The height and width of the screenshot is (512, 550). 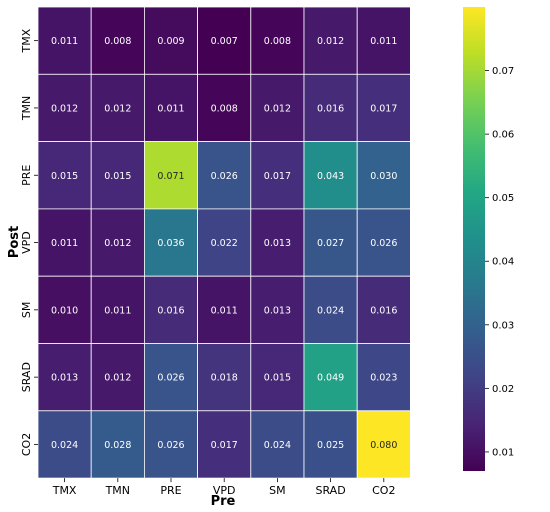 I want to click on heatmap-cell-value: 0.049, so click(x=330, y=378).